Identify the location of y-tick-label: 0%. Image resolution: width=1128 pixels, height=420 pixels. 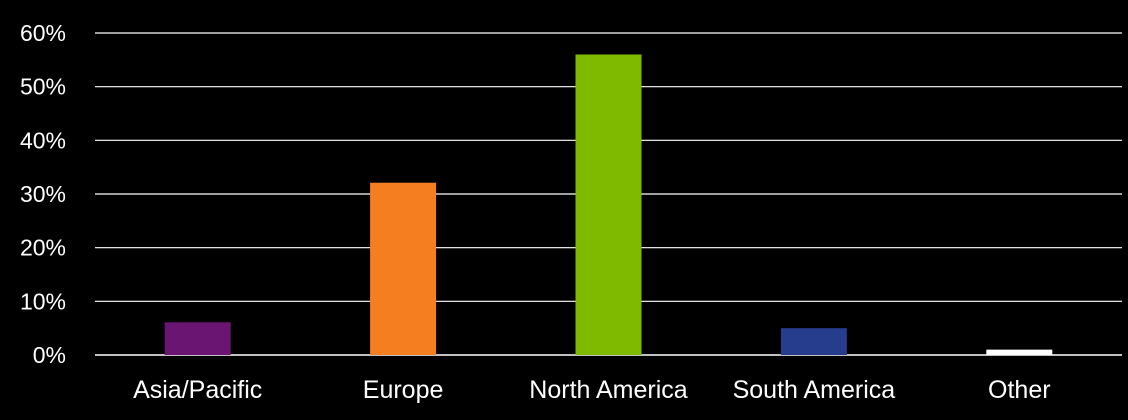
(49, 355).